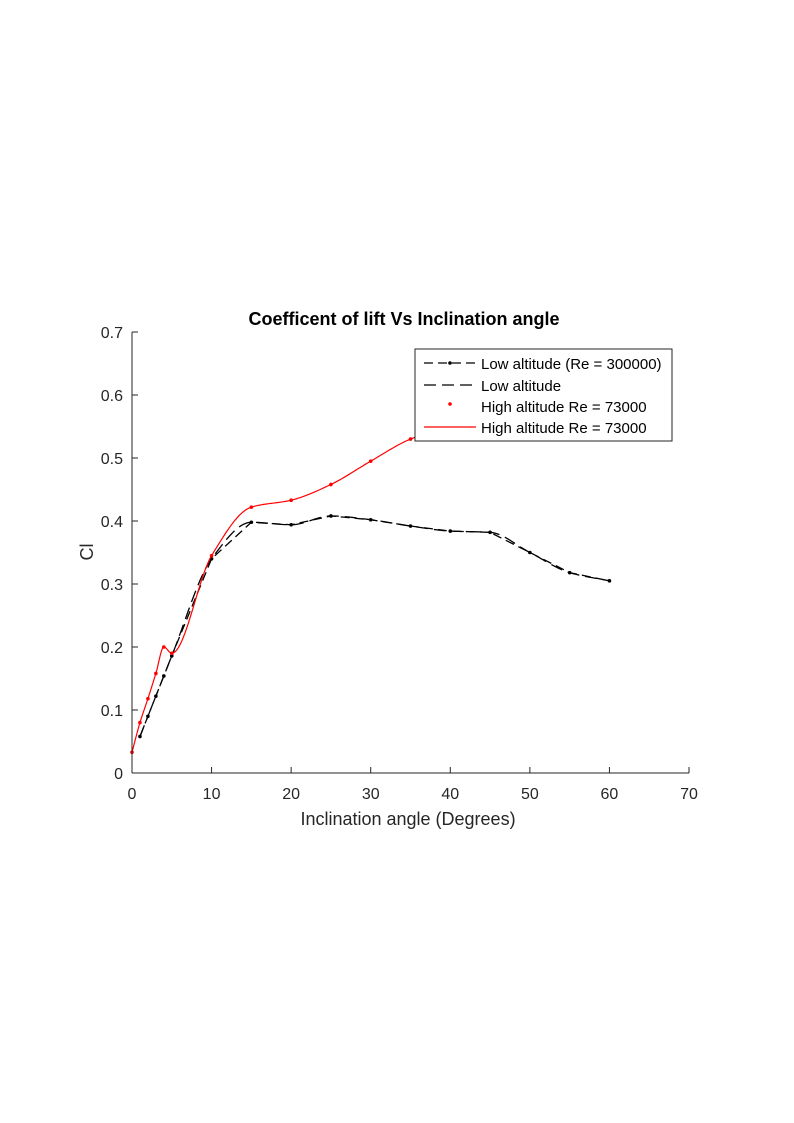  Describe the element at coordinates (610, 794) in the screenshot. I see `x-tick-label: 60` at that location.